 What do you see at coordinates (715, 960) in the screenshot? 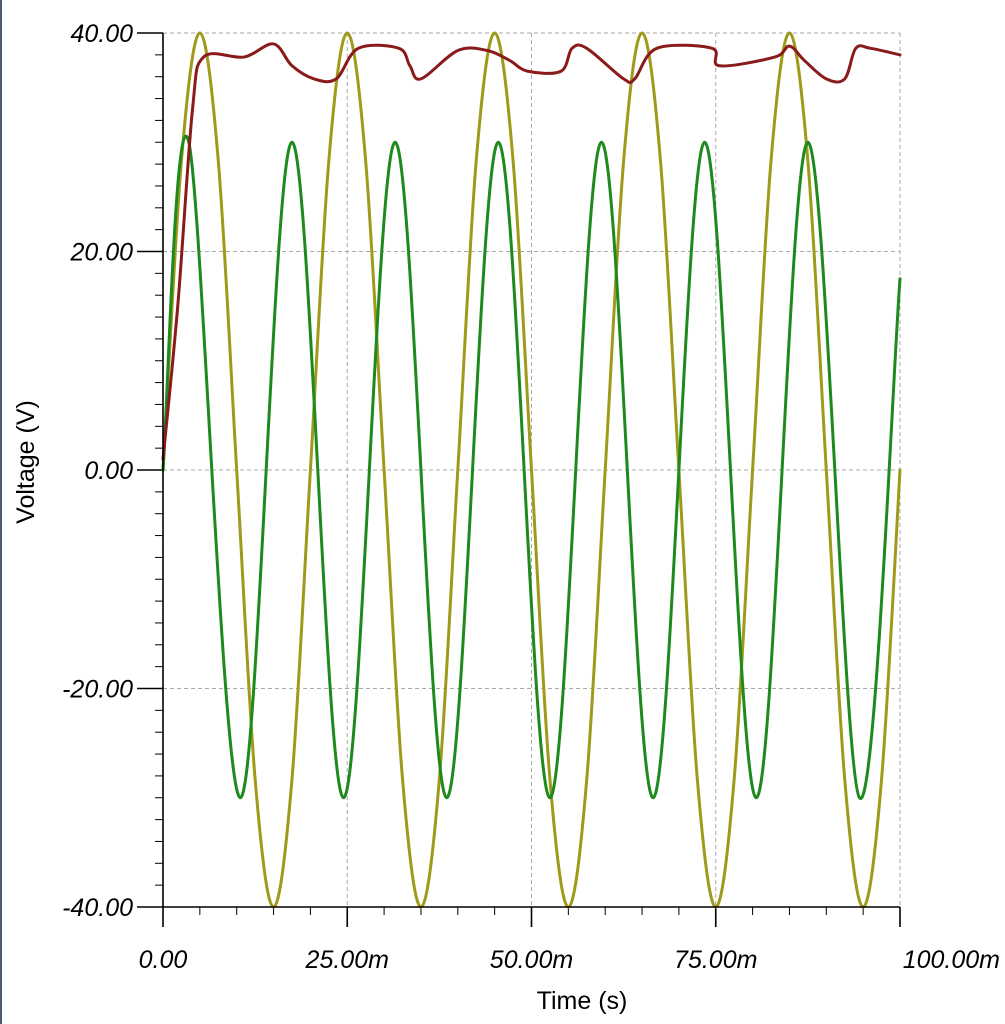
I see `x-tick-label: 75.00m` at bounding box center [715, 960].